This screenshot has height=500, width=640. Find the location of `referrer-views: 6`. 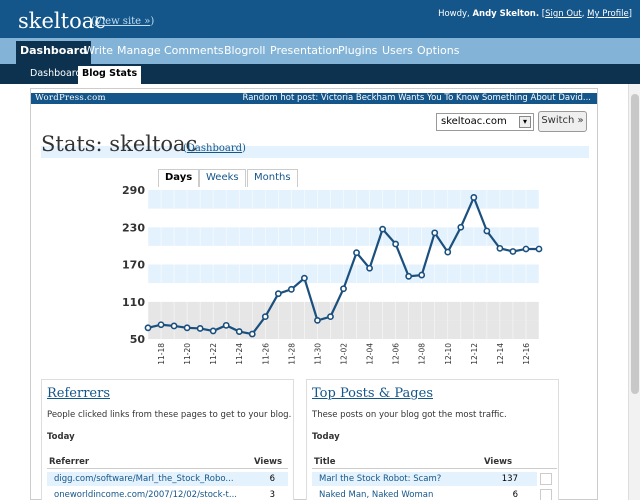

referrer-views: 6 is located at coordinates (272, 479).